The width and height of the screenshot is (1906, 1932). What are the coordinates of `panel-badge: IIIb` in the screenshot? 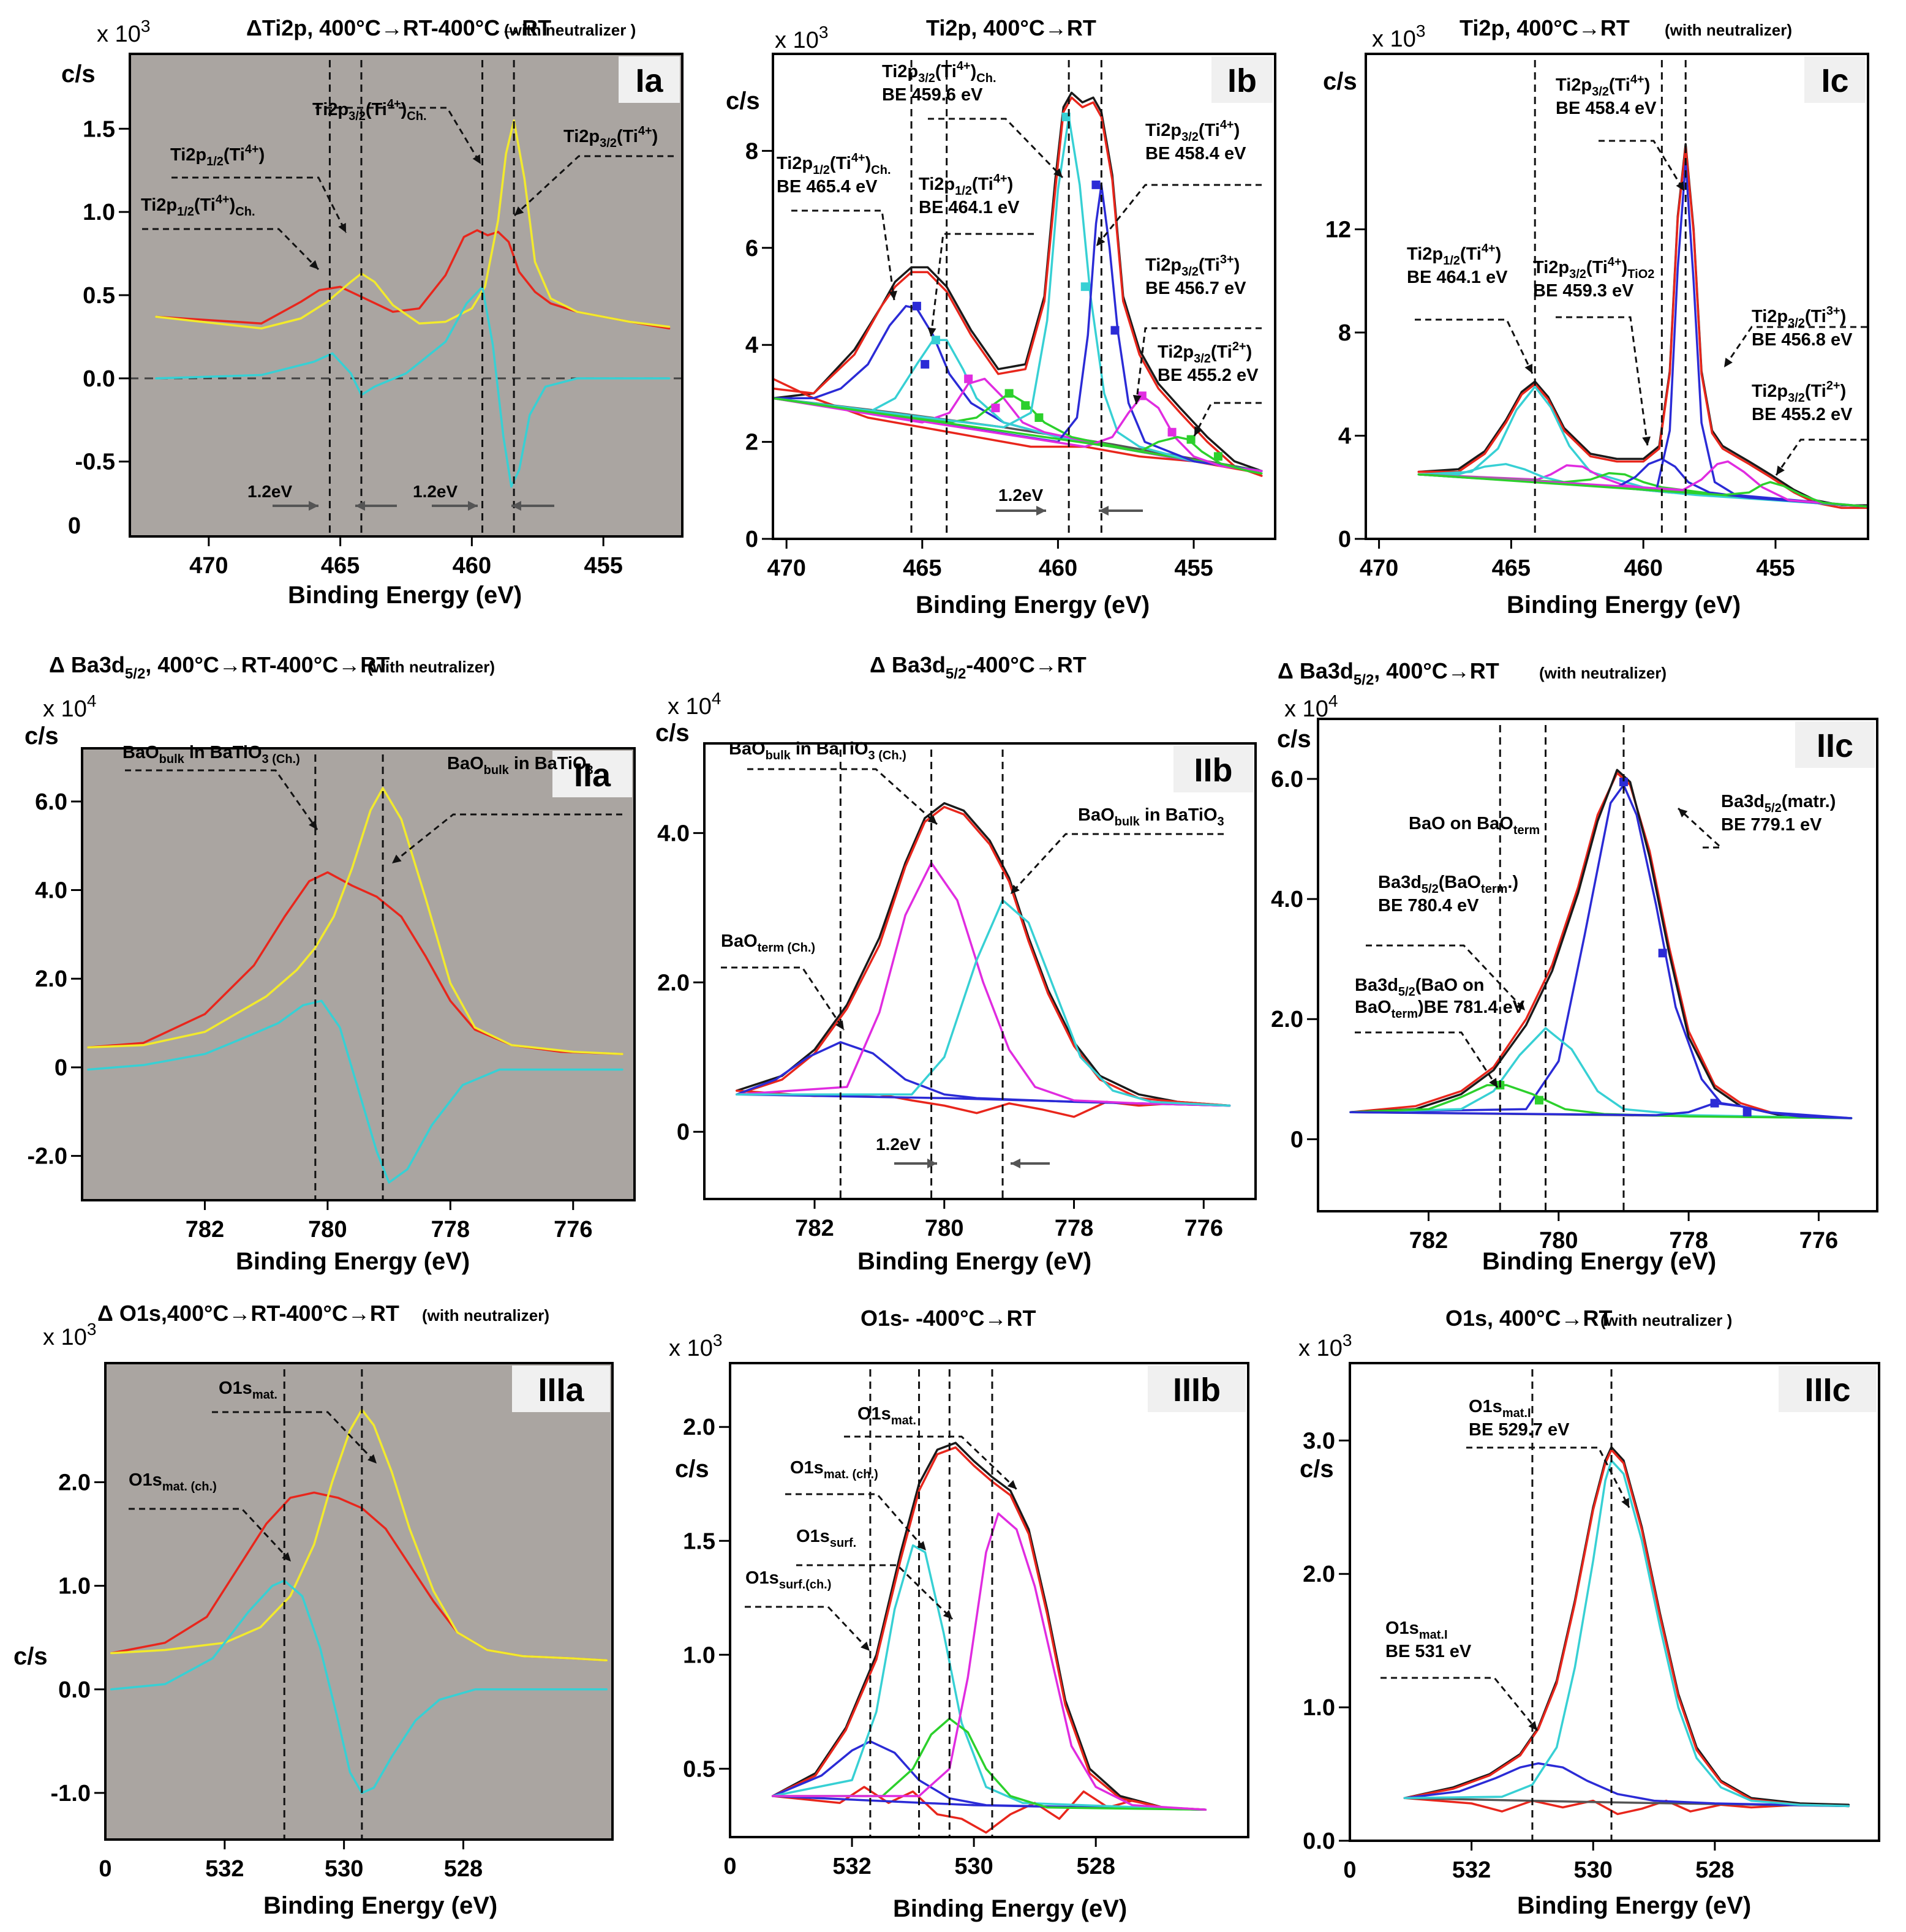 It's located at (1197, 1390).